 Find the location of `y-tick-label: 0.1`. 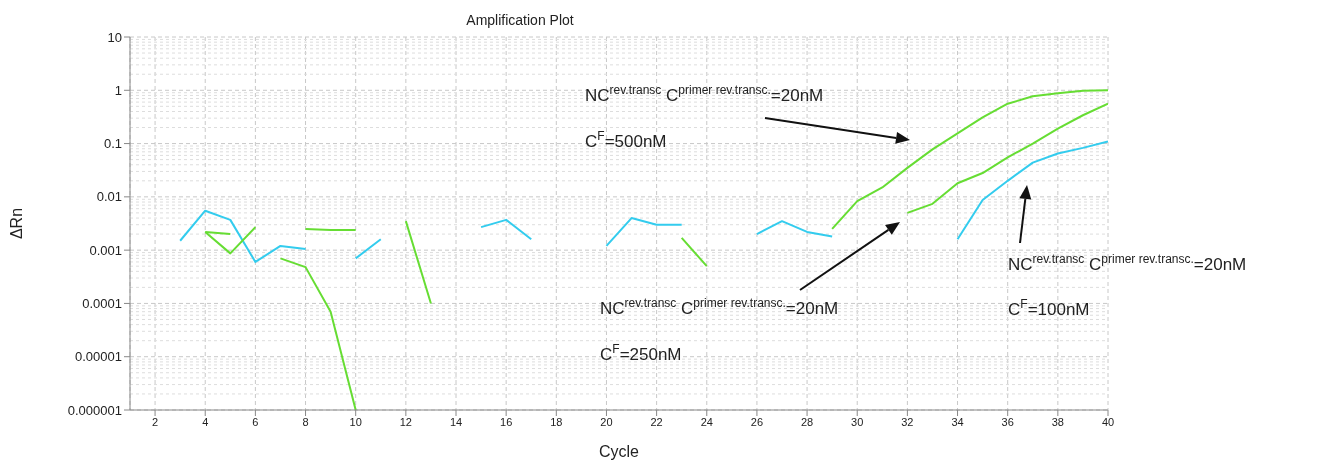

y-tick-label: 0.1 is located at coordinates (112, 144).